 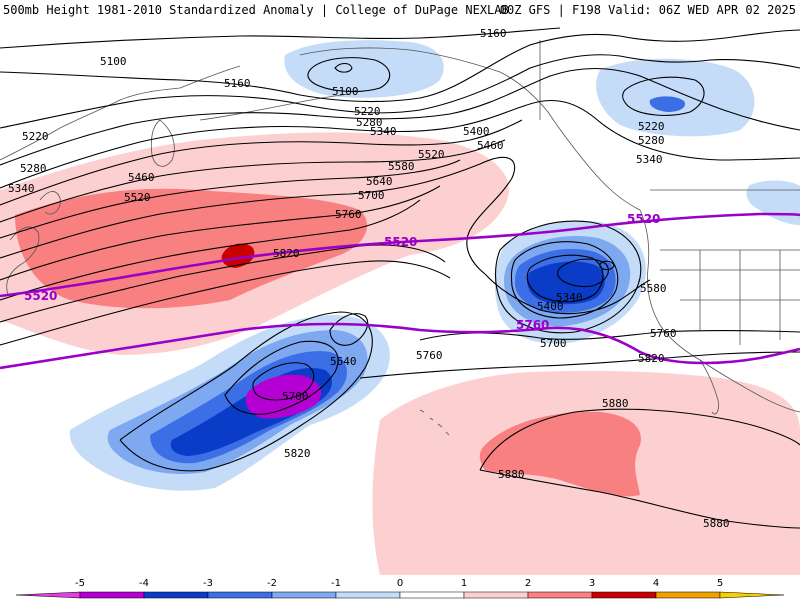 I want to click on legend-tick-label: -2, so click(x=272, y=583).